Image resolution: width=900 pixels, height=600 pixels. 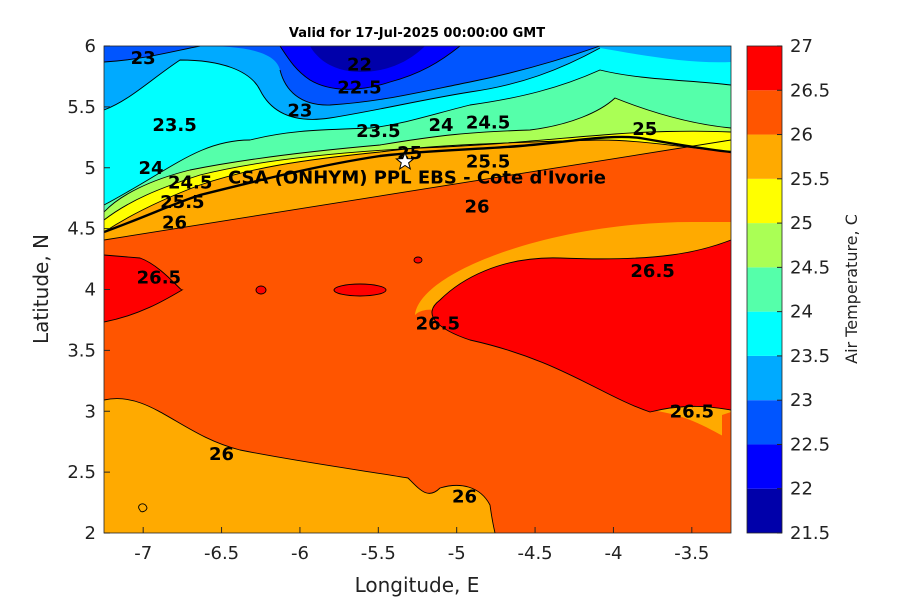 I want to click on band-26-5-west, so click(x=143, y=288).